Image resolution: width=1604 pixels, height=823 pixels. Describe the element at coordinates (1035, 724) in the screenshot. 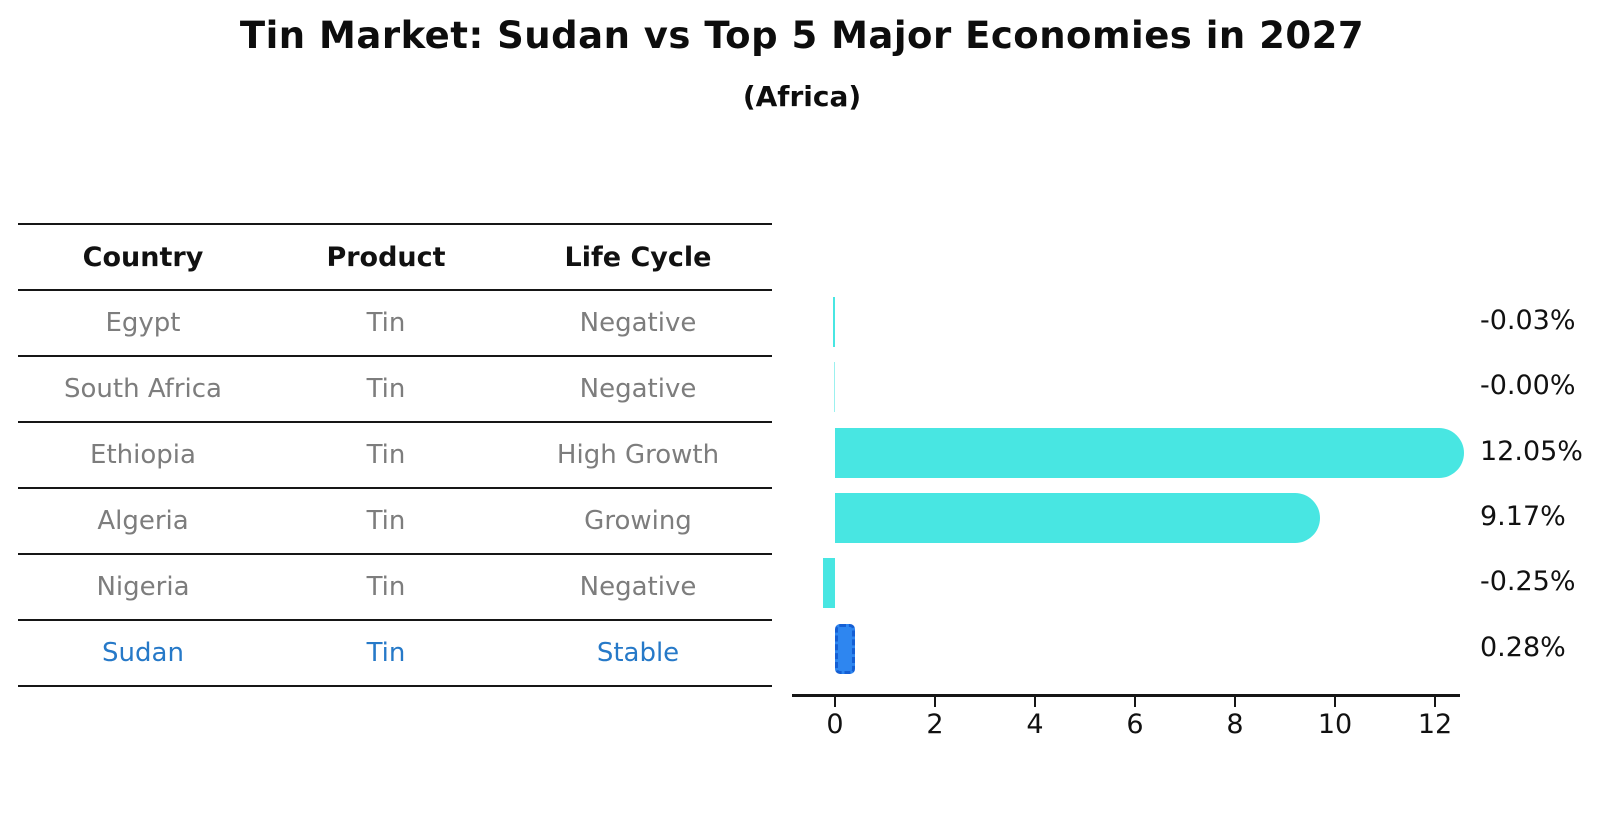

I see `x-axis-tick-label: 4` at that location.